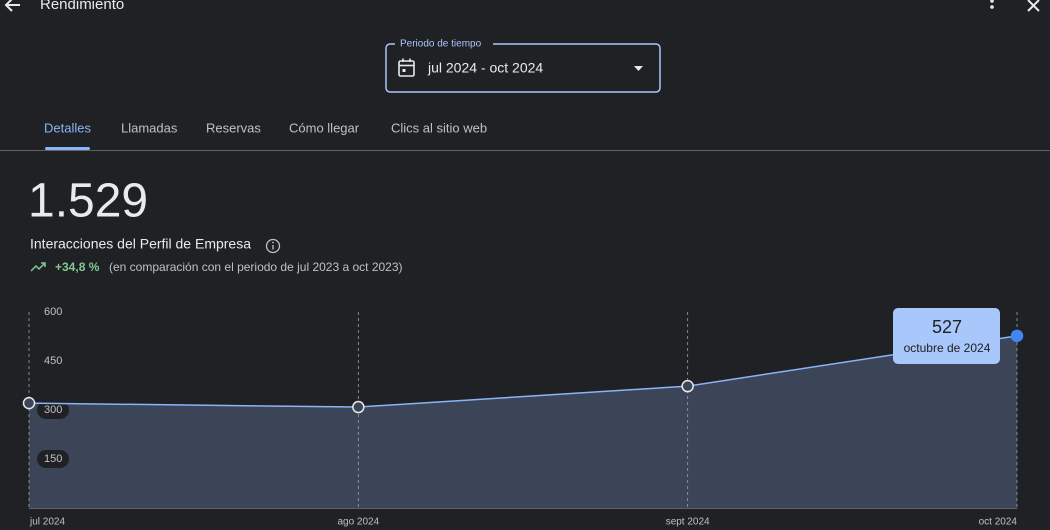 The width and height of the screenshot is (1050, 530). Describe the element at coordinates (947, 327) in the screenshot. I see `tooltip-value: 527` at that location.